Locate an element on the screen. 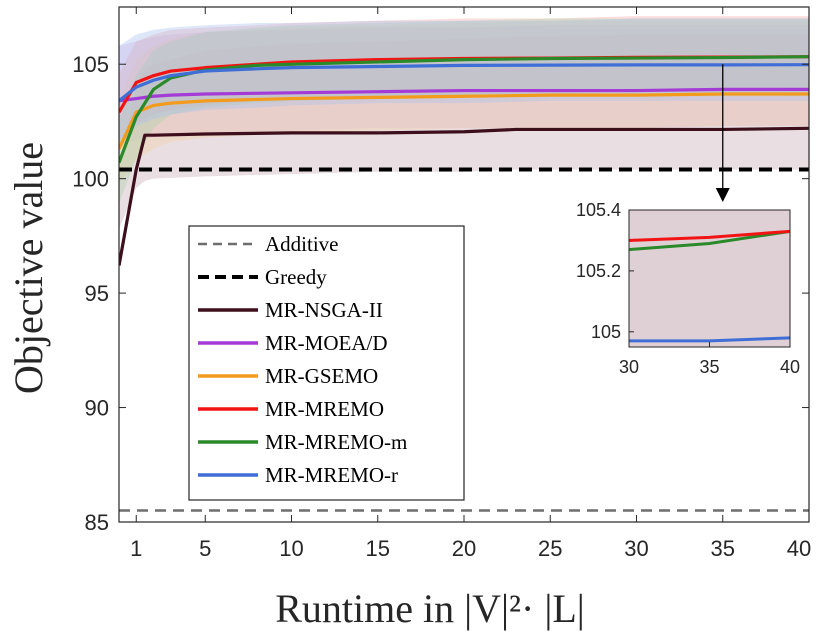 The width and height of the screenshot is (831, 631). legend-label-mr-mremo-m: MR-MREMO-m is located at coordinates (336, 442).